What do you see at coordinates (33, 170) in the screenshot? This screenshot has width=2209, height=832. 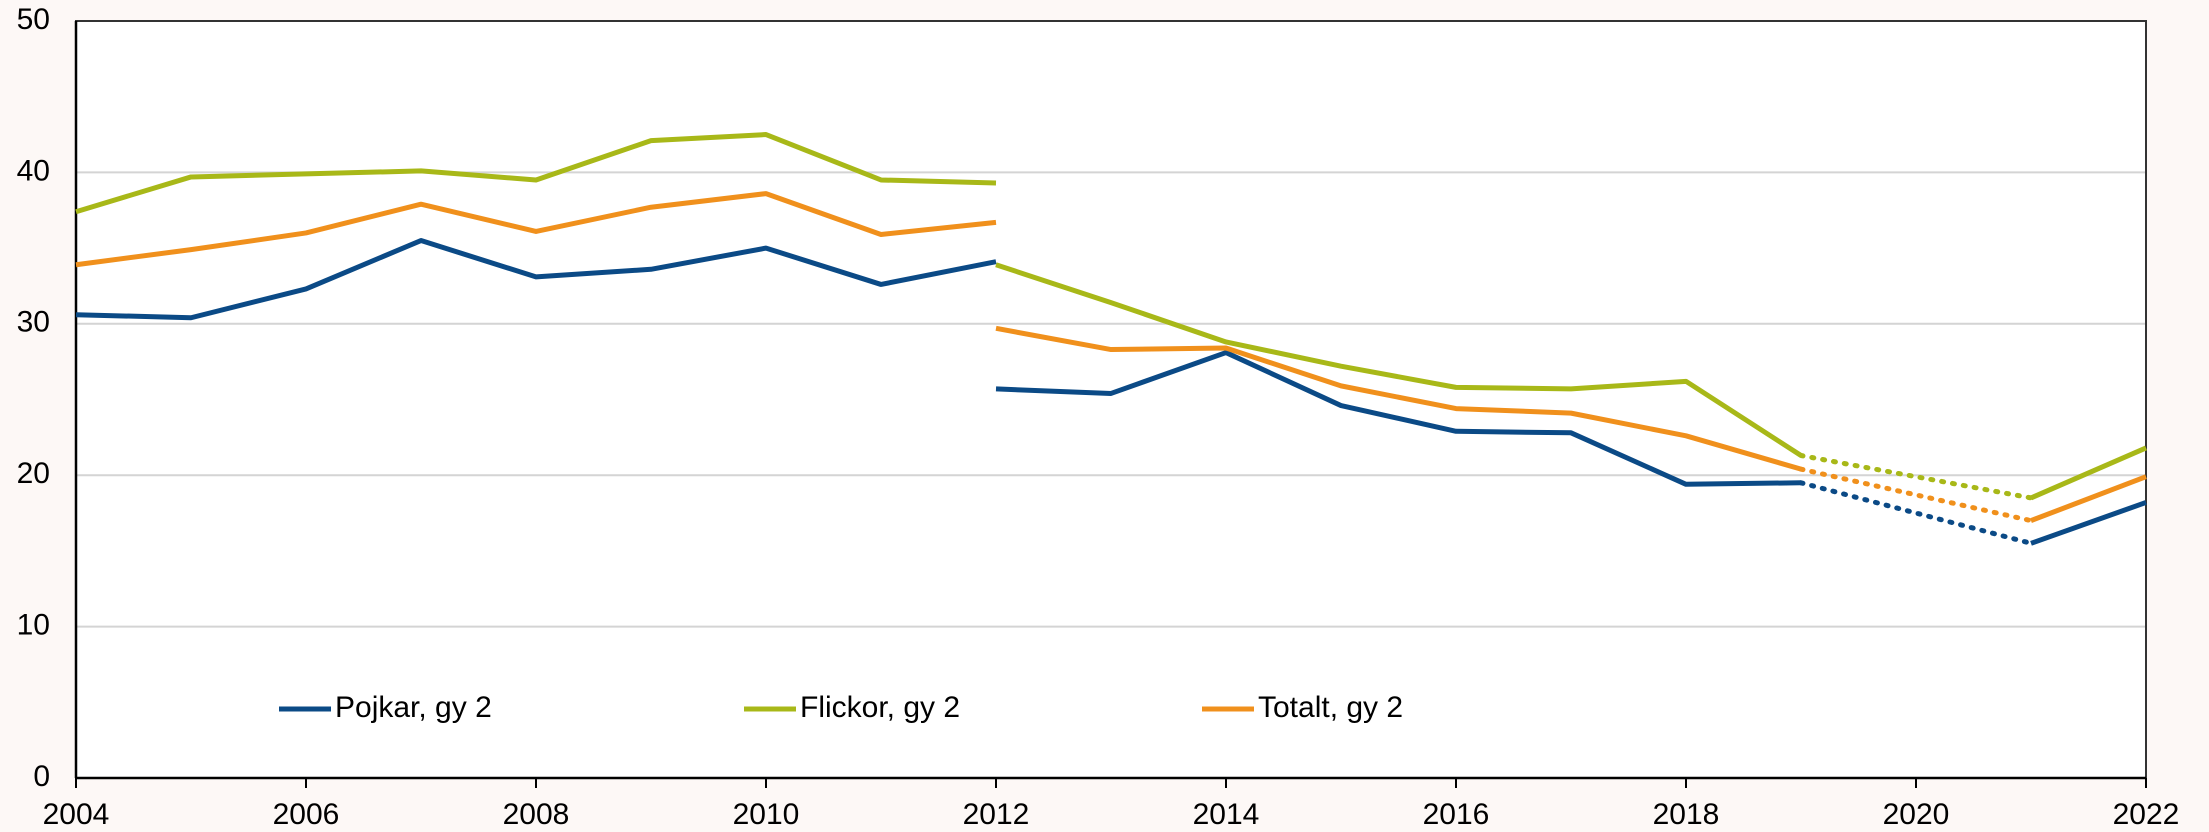 I see `y-tick-label: 40` at bounding box center [33, 170].